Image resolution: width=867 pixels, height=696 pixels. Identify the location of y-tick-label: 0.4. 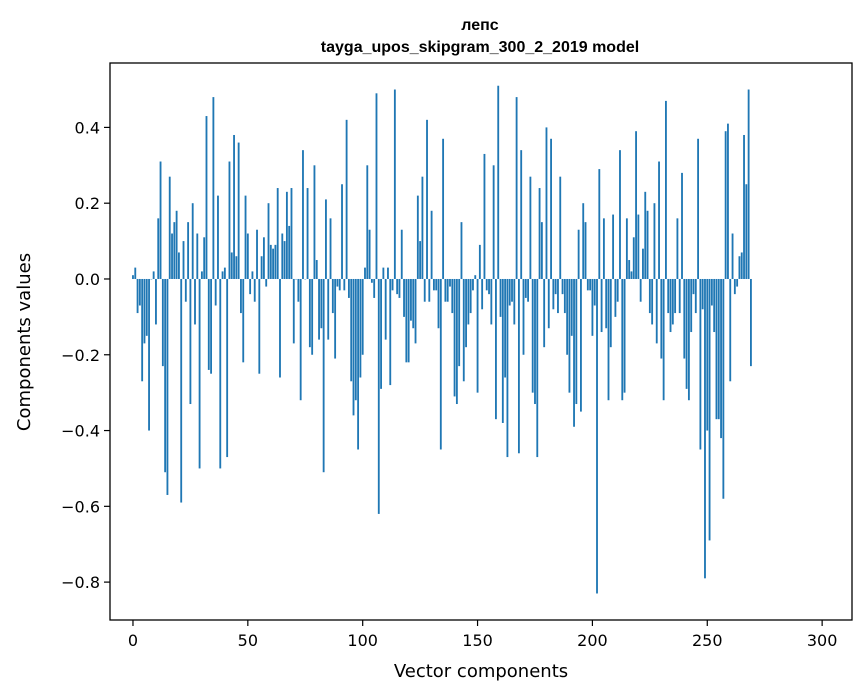
(87, 127).